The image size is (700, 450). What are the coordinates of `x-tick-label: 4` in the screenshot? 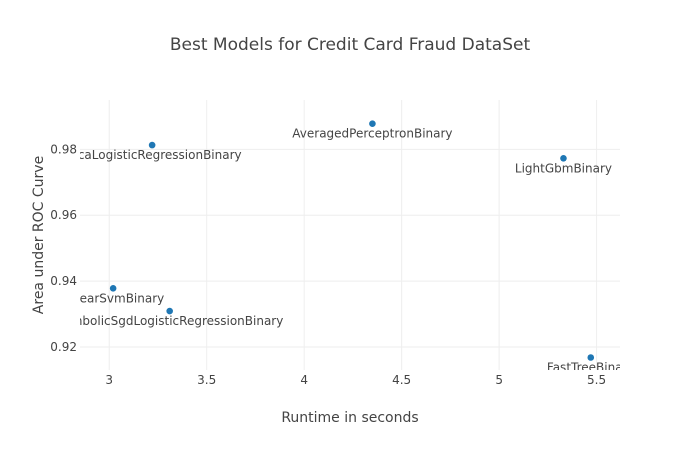 It's located at (304, 380).